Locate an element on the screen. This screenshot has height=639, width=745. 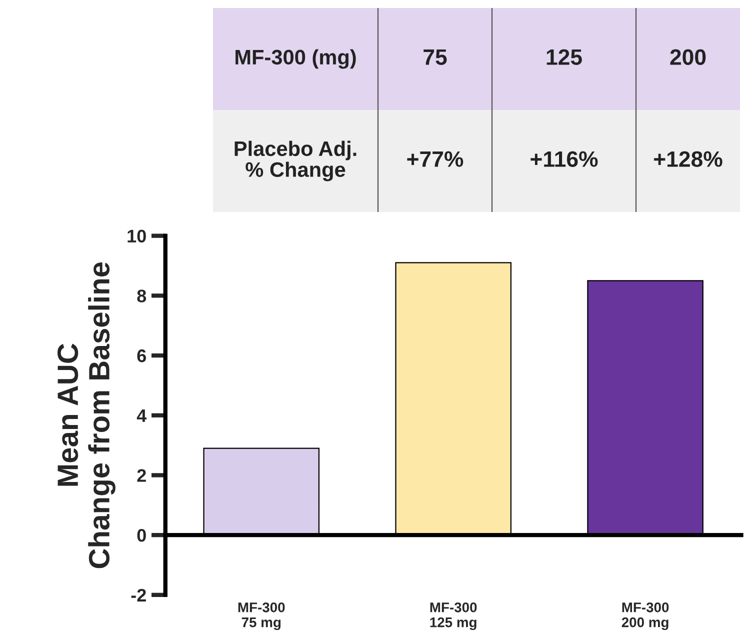
y-tick-label: 0 is located at coordinates (141, 535).